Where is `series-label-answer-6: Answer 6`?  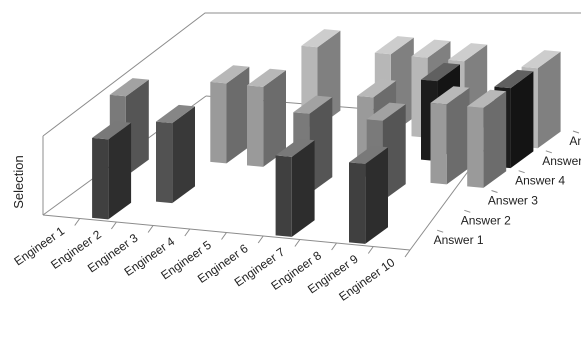 series-label-answer-6: Answer 6 is located at coordinates (575, 141).